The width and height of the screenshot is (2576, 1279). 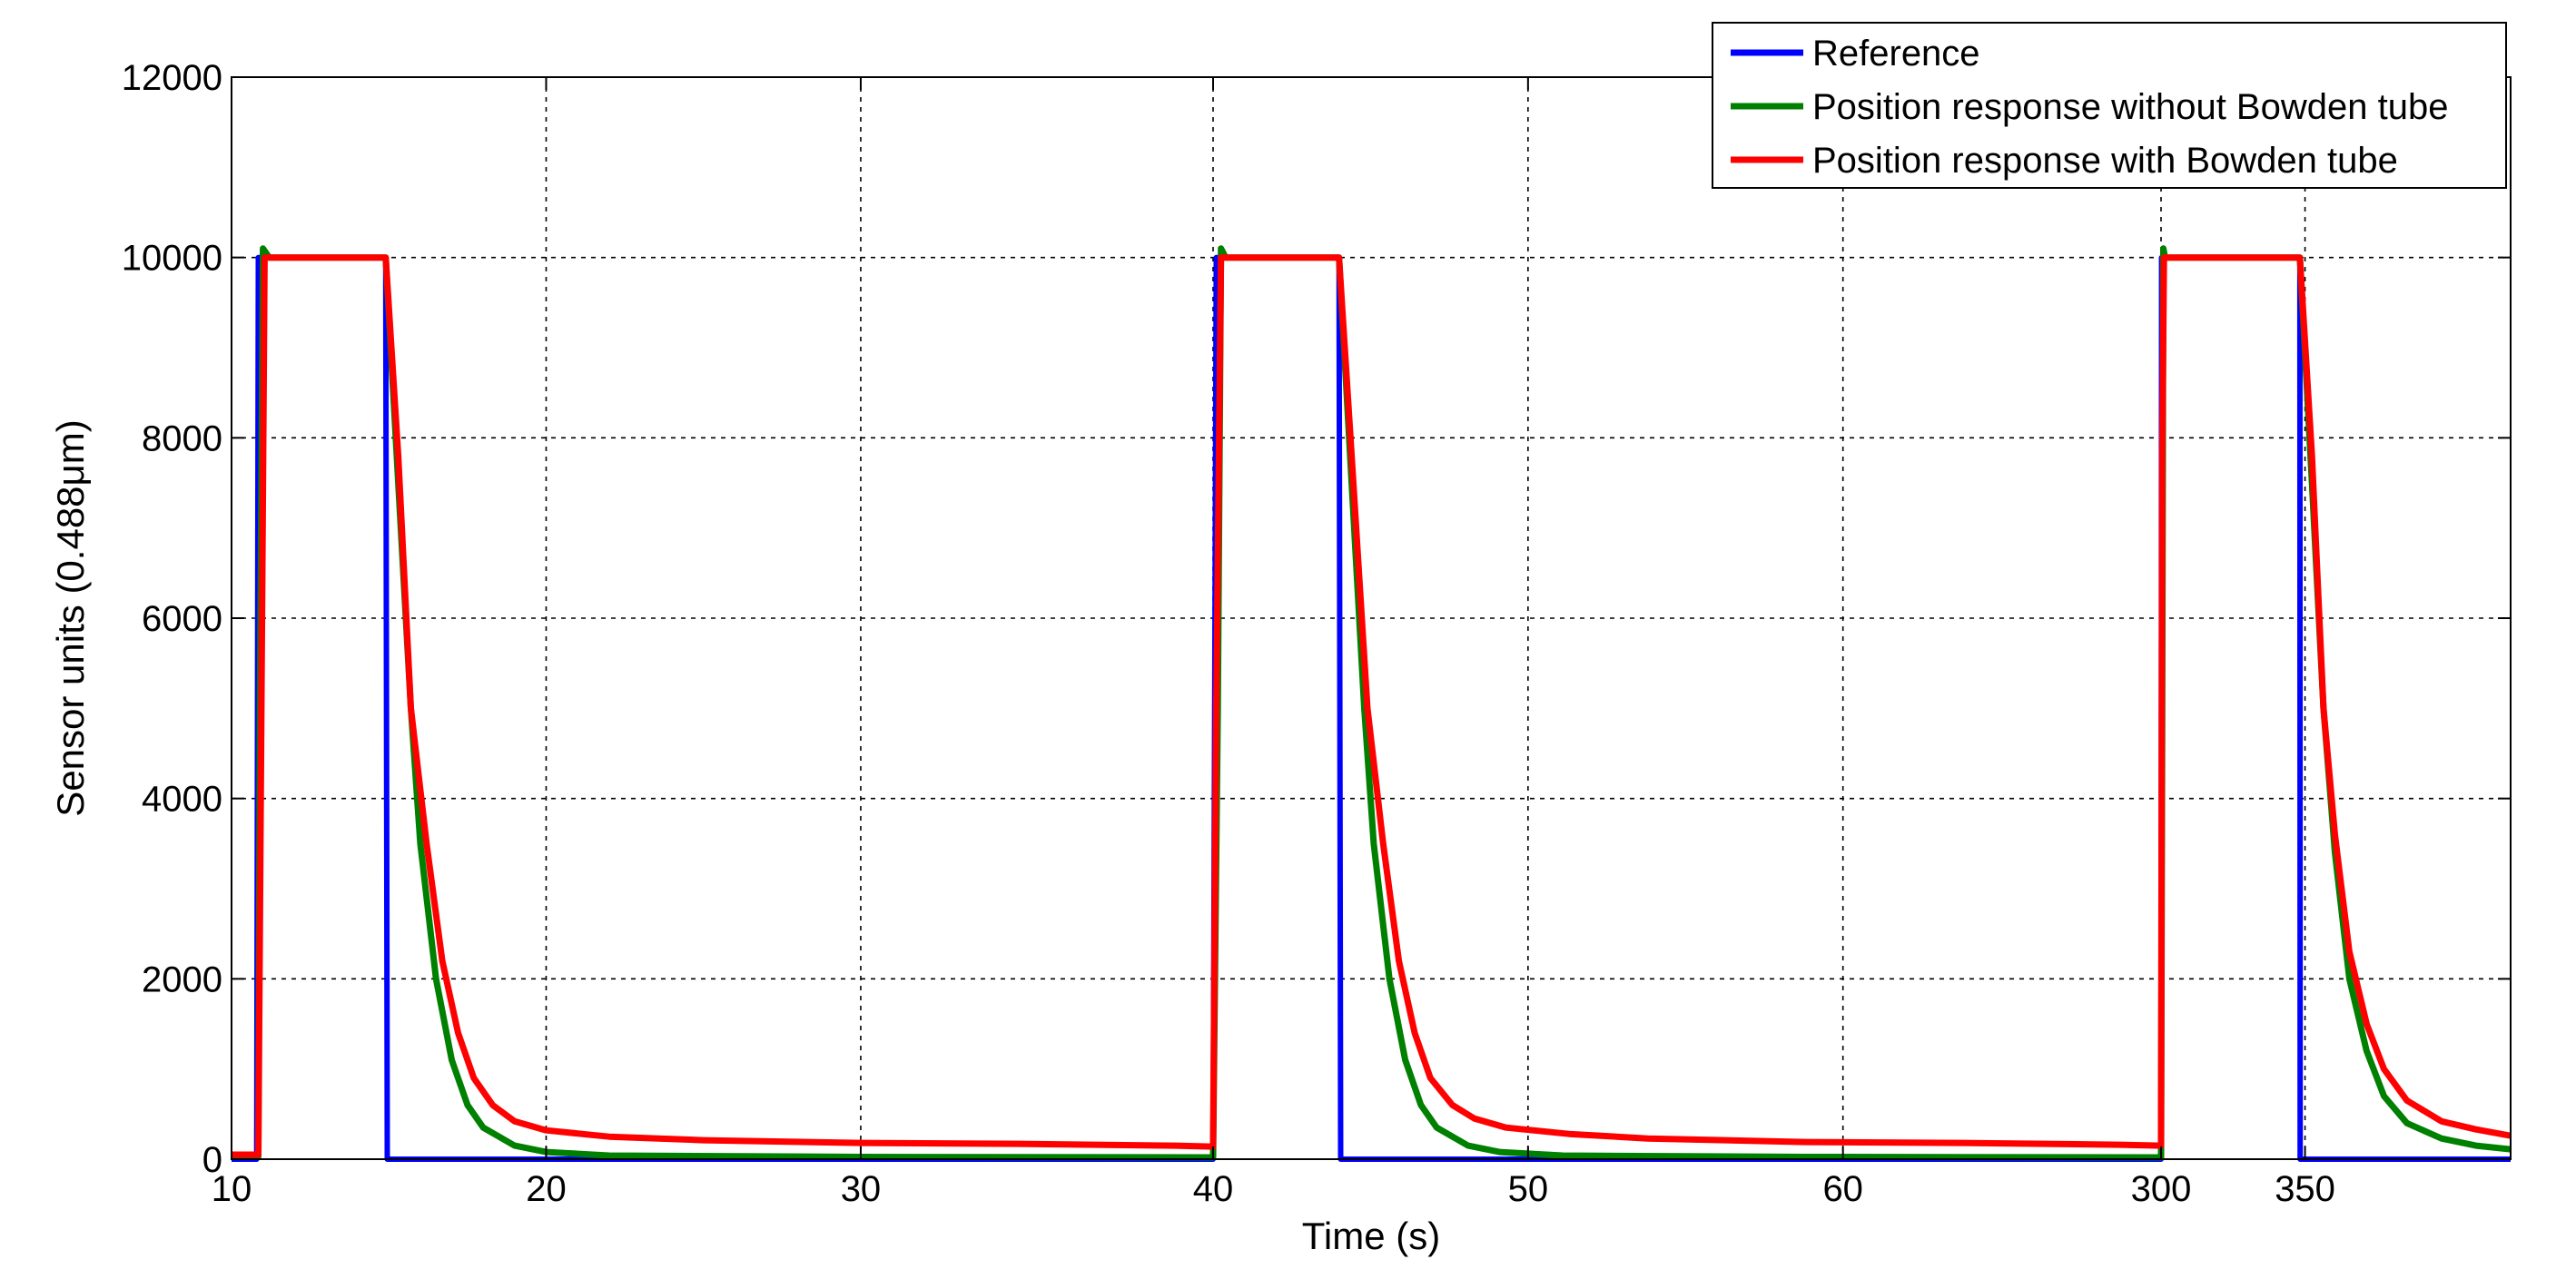 What do you see at coordinates (2105, 161) in the screenshot?
I see `legend-label-2: Position response with Bowden tube` at bounding box center [2105, 161].